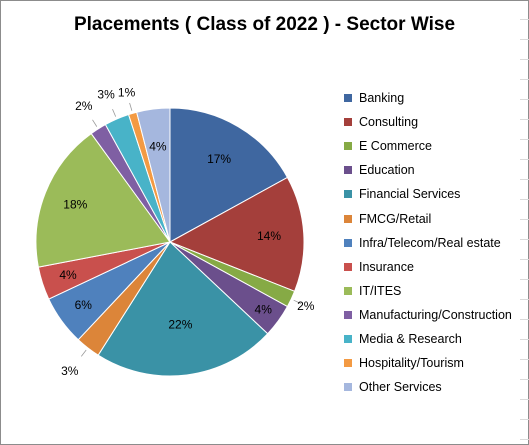  What do you see at coordinates (84, 305) in the screenshot?
I see `data-label: 6%` at bounding box center [84, 305].